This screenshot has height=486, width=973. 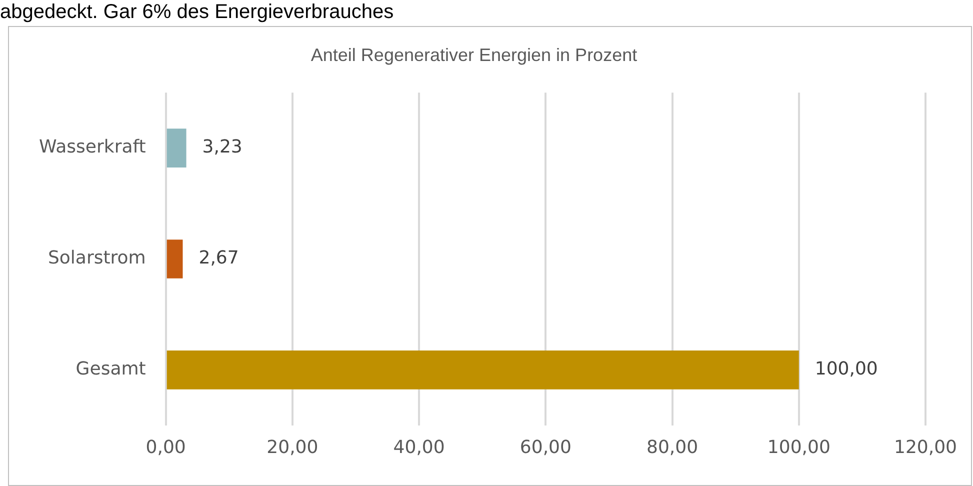 I want to click on data-label: 100,00, so click(x=846, y=369).